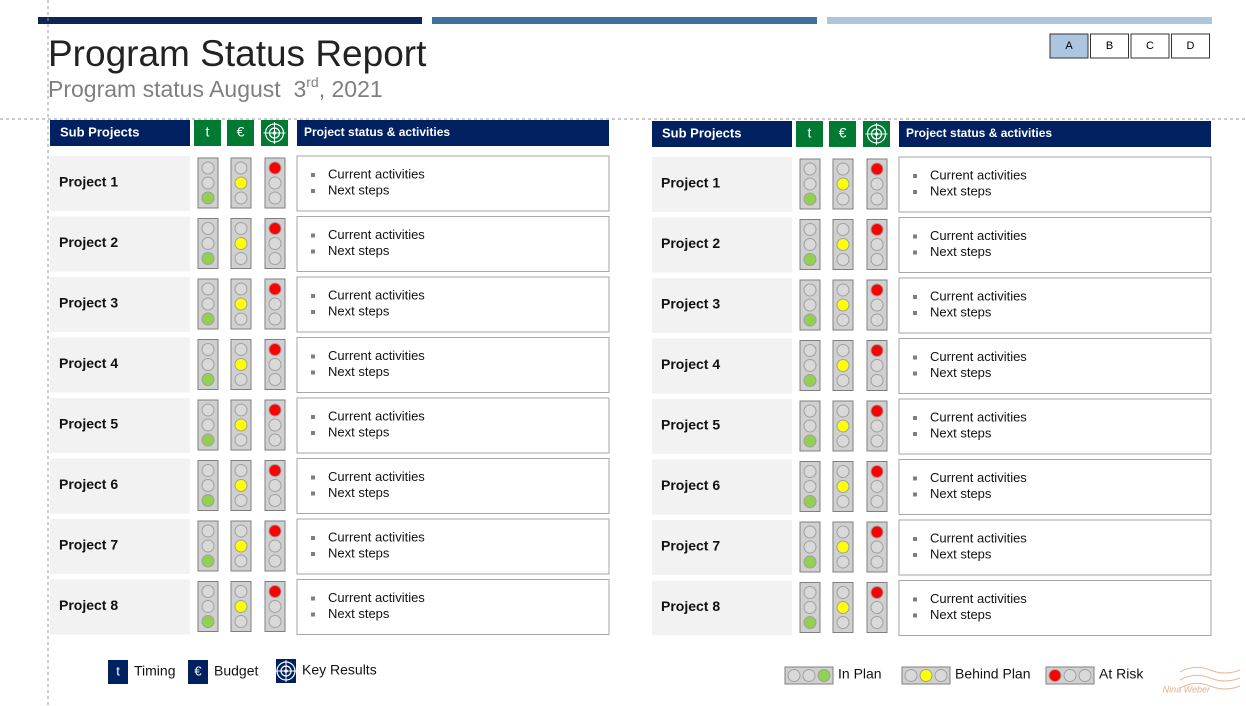 This screenshot has width=1246, height=706. What do you see at coordinates (88, 484) in the screenshot?
I see `project-name: Project 6` at bounding box center [88, 484].